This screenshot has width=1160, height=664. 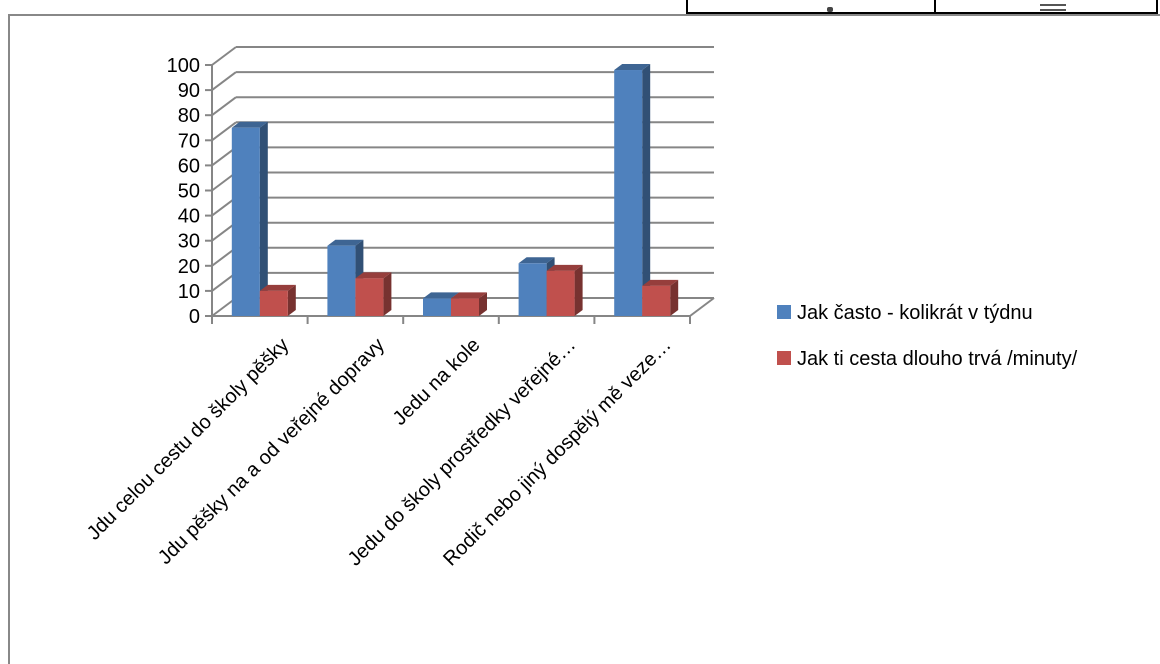 What do you see at coordinates (915, 313) in the screenshot?
I see `legend-label: Jak často - kolikrát v týdnu` at bounding box center [915, 313].